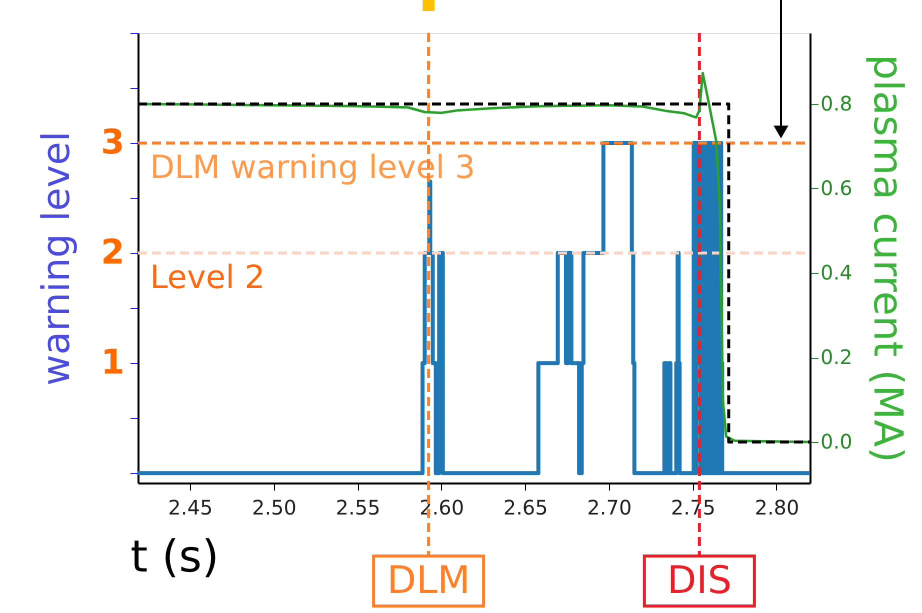 This screenshot has width=922, height=613. Describe the element at coordinates (112, 142) in the screenshot. I see `y-tick-label: 3` at that location.